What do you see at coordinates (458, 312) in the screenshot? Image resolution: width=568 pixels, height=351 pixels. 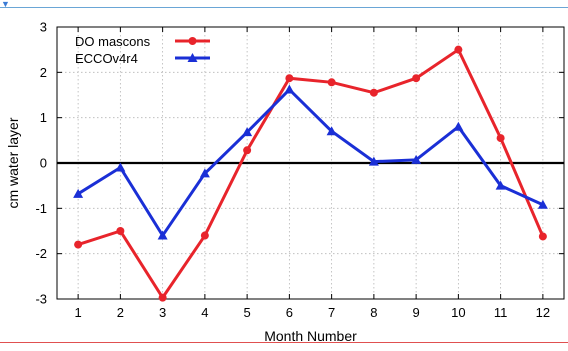 I see `x-tick-label: 10` at bounding box center [458, 312].